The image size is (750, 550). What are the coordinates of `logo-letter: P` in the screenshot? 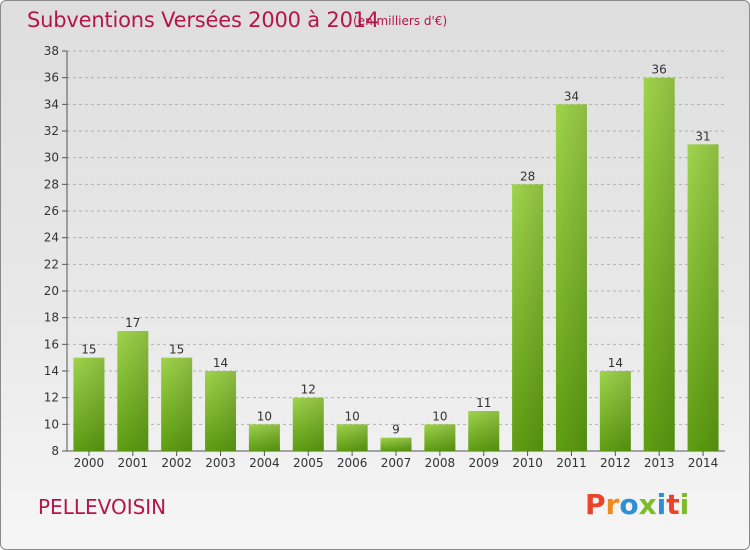 It's located at (595, 504).